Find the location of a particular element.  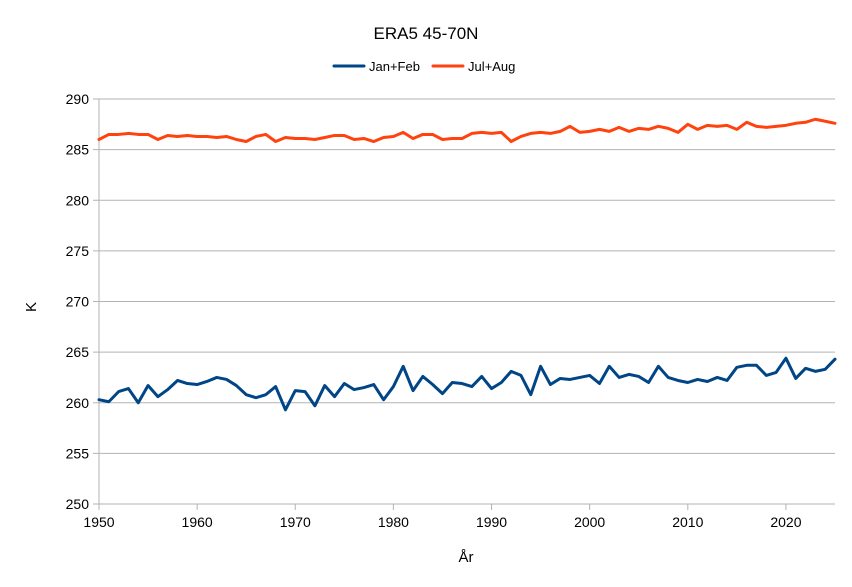

chart-title: ERA5 45-70N is located at coordinates (426, 33).